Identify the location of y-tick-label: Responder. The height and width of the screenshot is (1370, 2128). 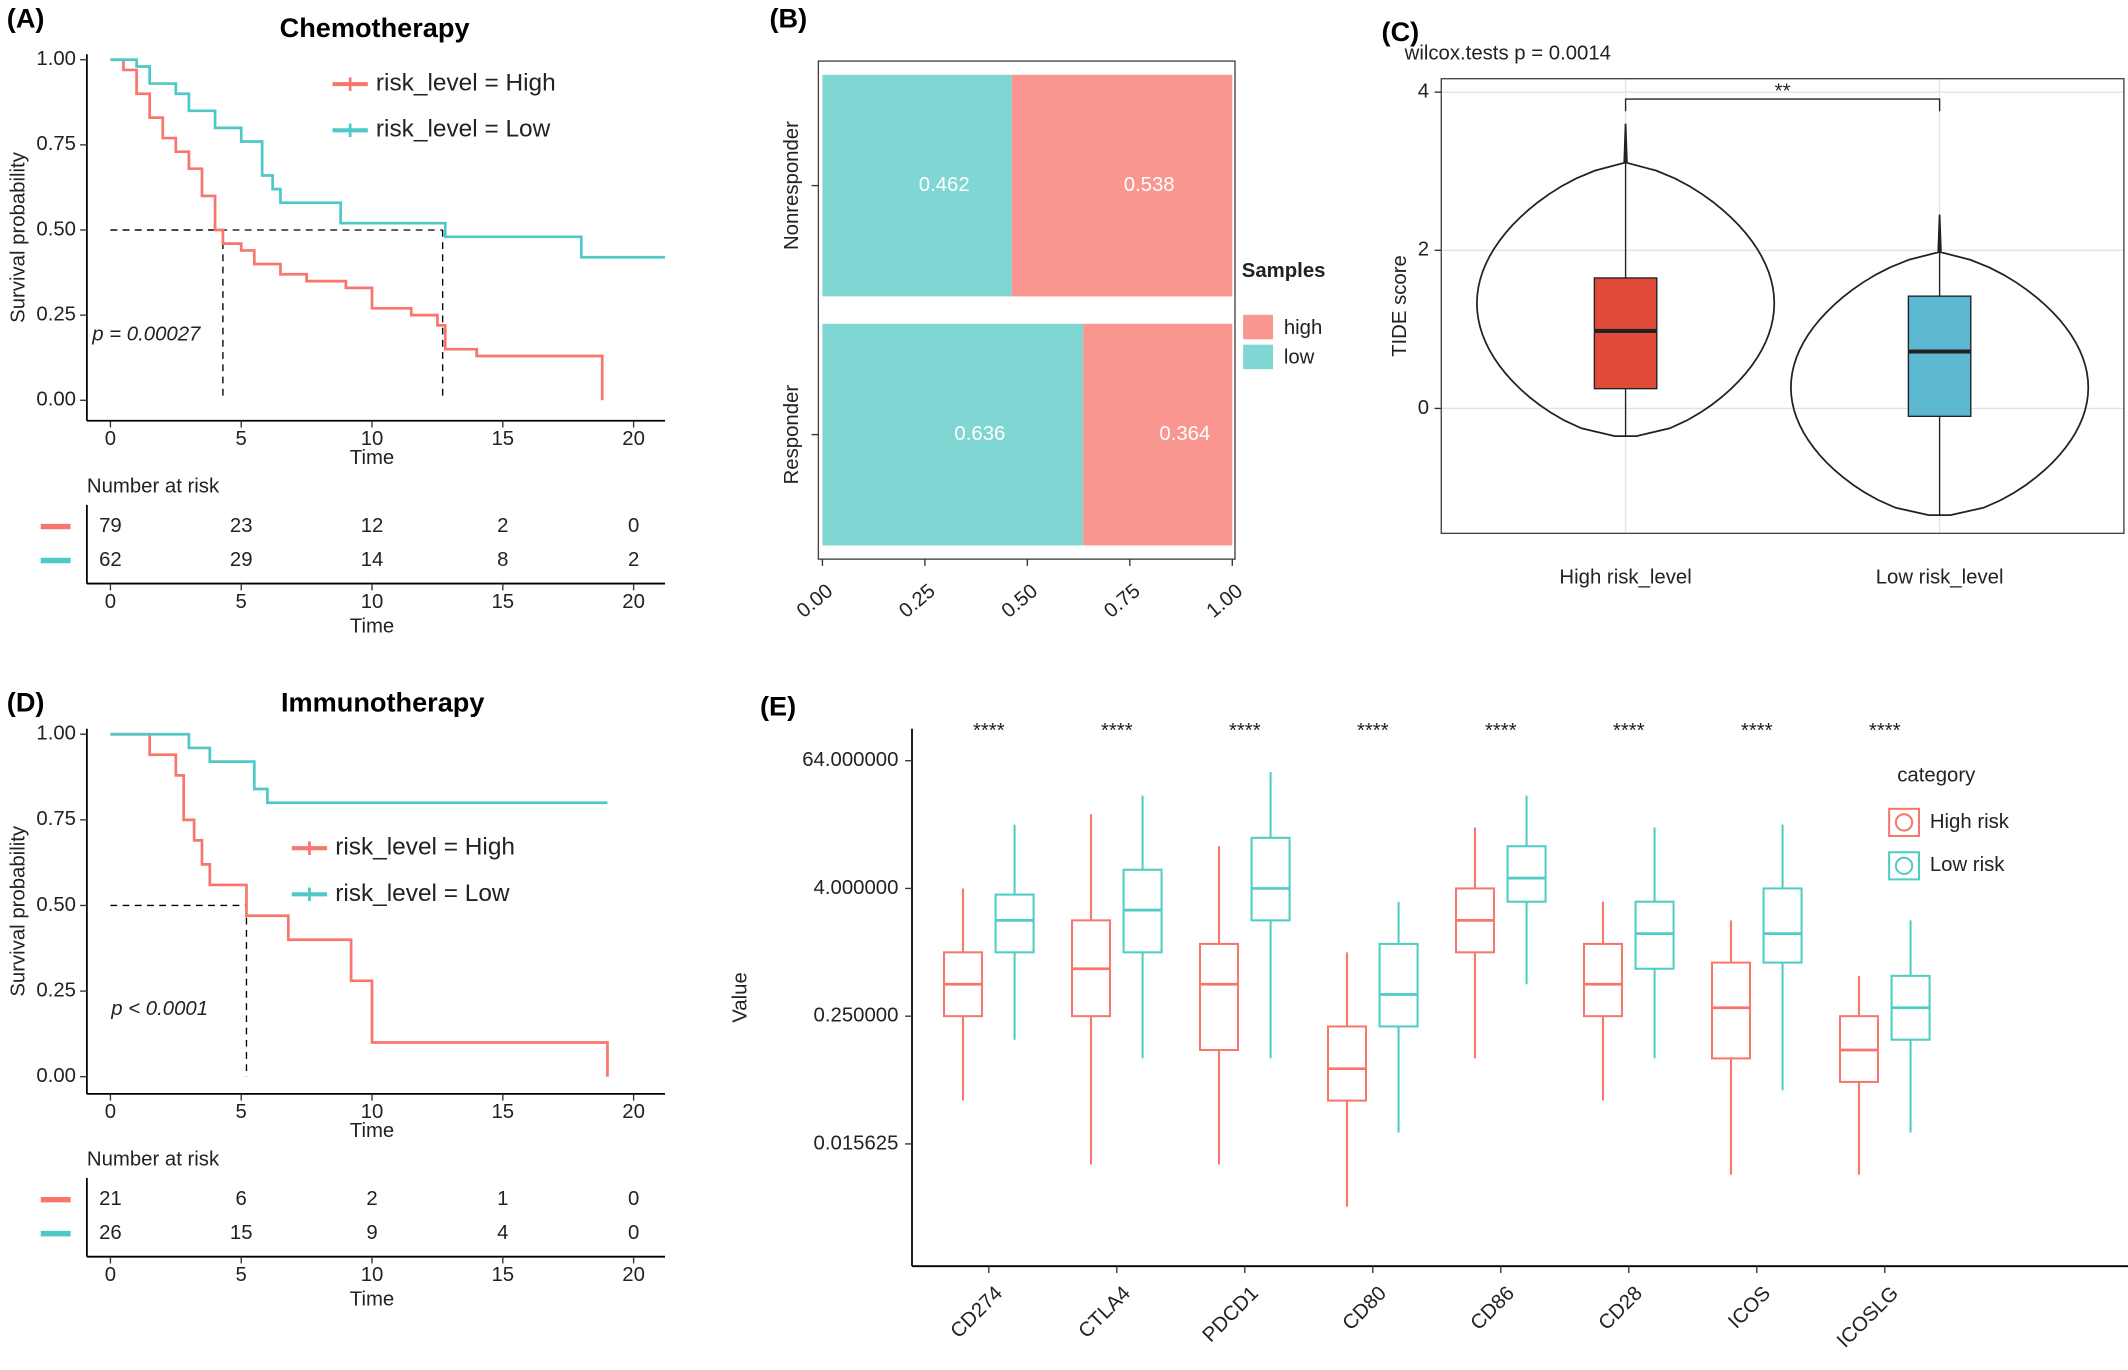
(792, 435).